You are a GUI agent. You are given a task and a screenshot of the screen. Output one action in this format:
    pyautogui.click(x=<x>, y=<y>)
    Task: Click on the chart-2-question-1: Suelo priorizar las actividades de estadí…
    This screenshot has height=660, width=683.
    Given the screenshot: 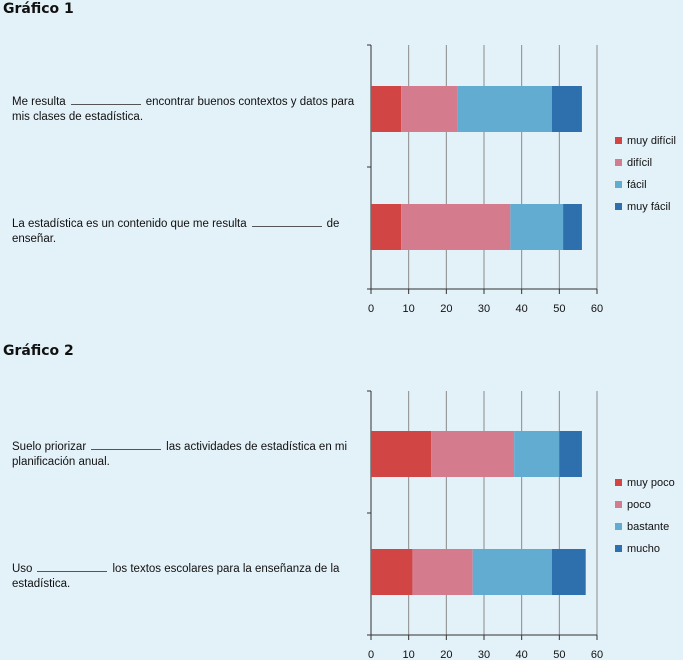 What is the action you would take?
    pyautogui.click(x=180, y=454)
    